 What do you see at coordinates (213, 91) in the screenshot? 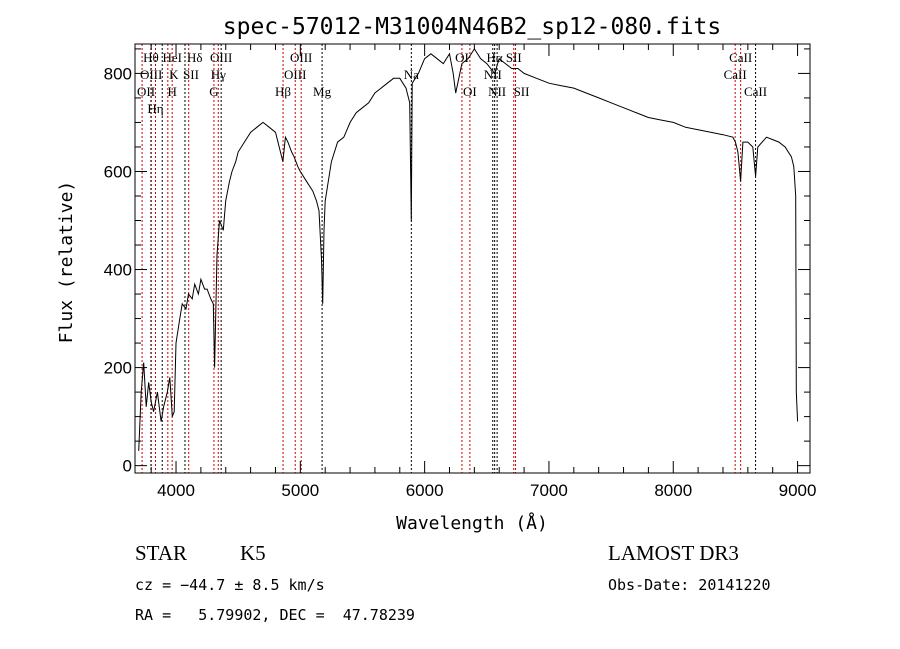
I see `spectral-line-label: G` at bounding box center [213, 91].